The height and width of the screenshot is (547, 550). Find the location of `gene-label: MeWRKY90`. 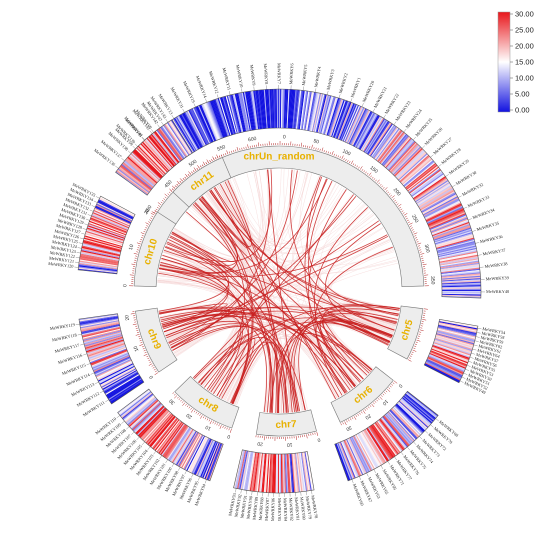

gene-label: MeWRKY90 is located at coordinates (249, 508).